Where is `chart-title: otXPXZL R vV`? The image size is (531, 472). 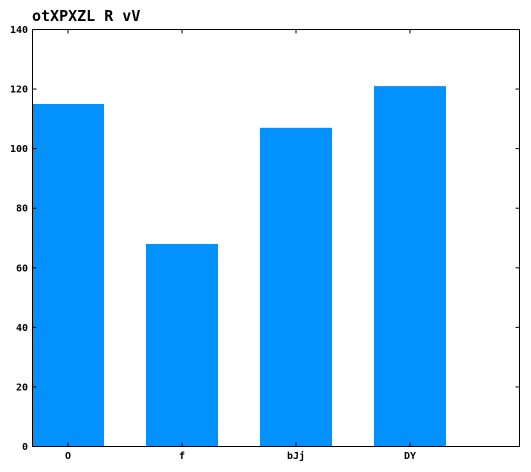 chart-title: otXPXZL R vV is located at coordinates (86, 16).